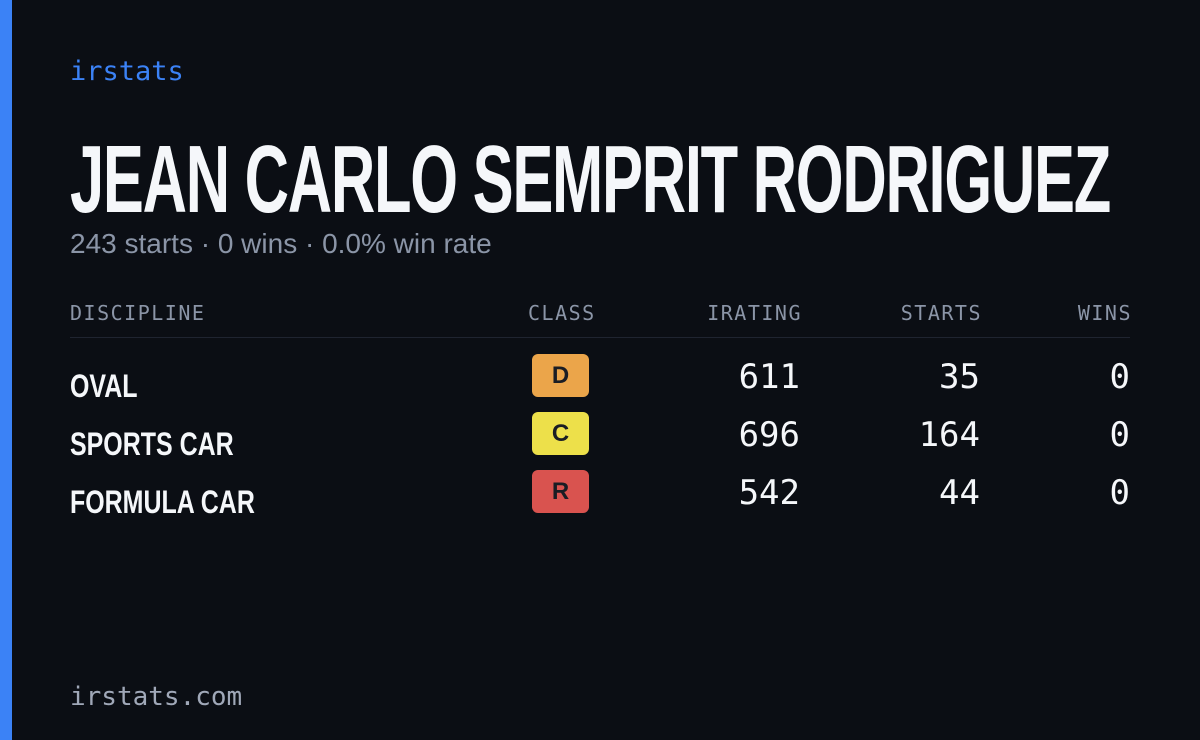 Image resolution: width=1200 pixels, height=740 pixels. Describe the element at coordinates (754, 313) in the screenshot. I see `header-irating: IRATING` at that location.